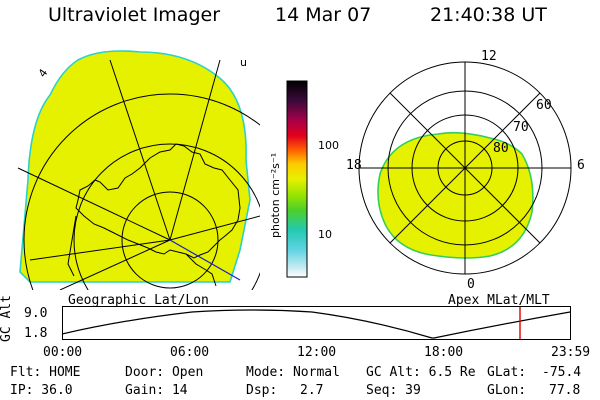  Describe the element at coordinates (262, 390) in the screenshot. I see `dsp-label: Dsp:` at that location.